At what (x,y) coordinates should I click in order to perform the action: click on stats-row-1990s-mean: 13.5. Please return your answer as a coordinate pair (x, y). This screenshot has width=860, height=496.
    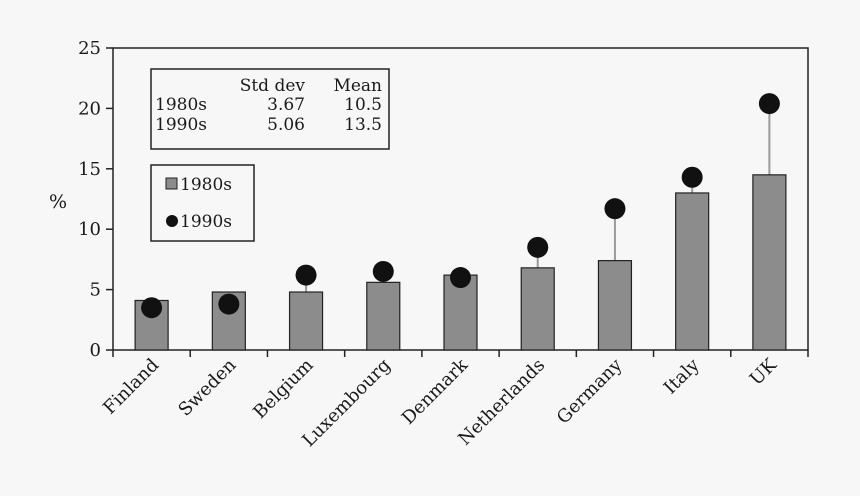
    Looking at the image, I should click on (363, 125).